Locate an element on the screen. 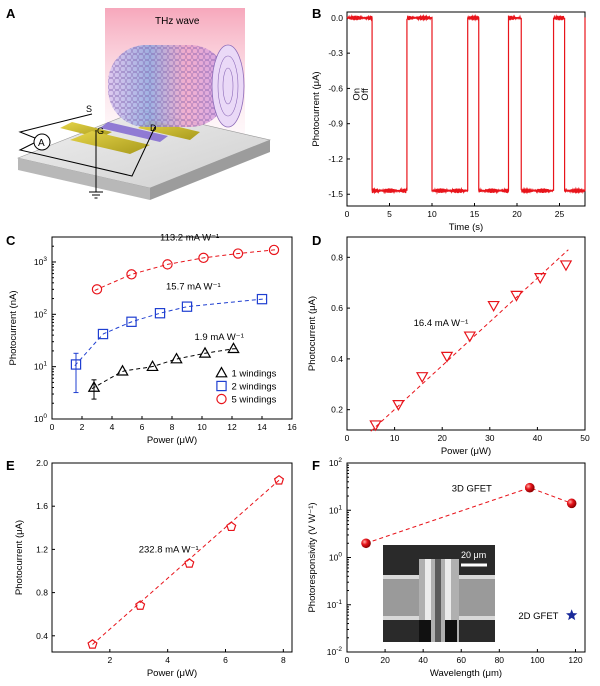 This screenshot has height=686, width=600. wire-source is located at coordinates (55, 127).